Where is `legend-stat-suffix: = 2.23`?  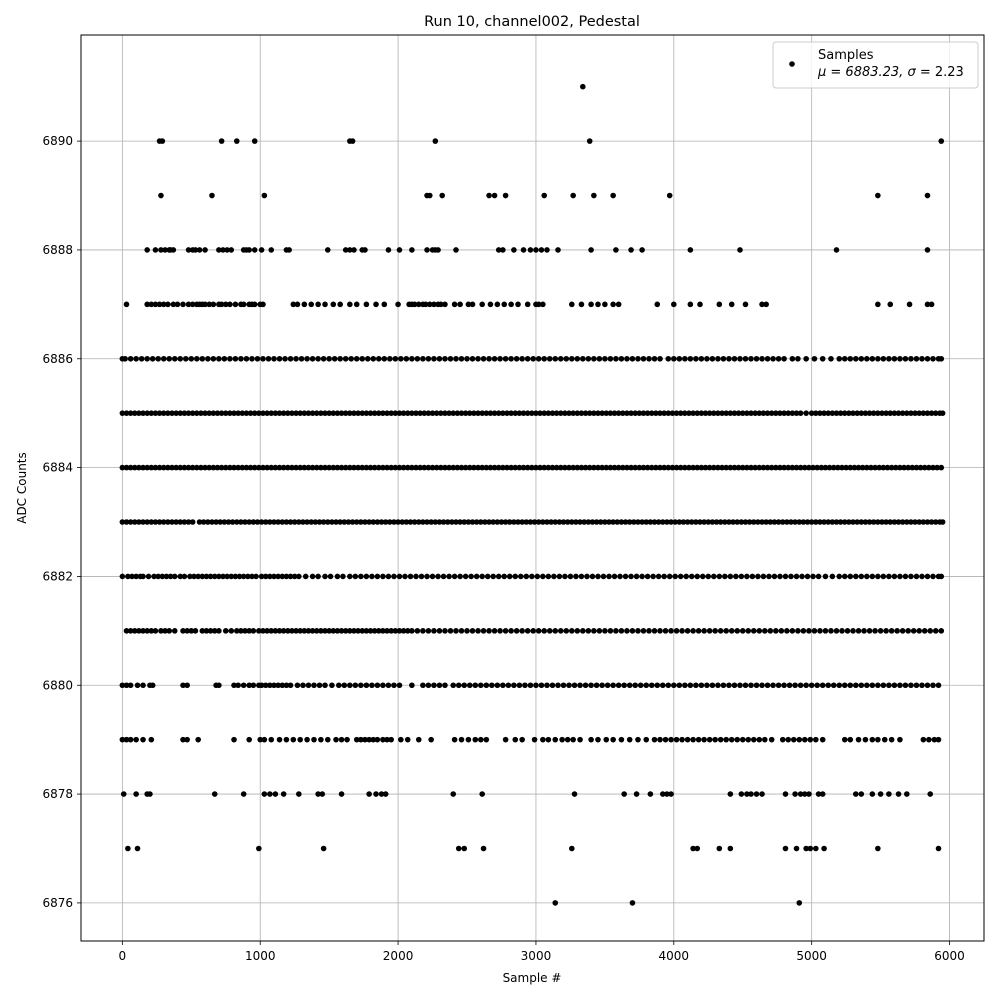 legend-stat-suffix: = 2.23 is located at coordinates (940, 72).